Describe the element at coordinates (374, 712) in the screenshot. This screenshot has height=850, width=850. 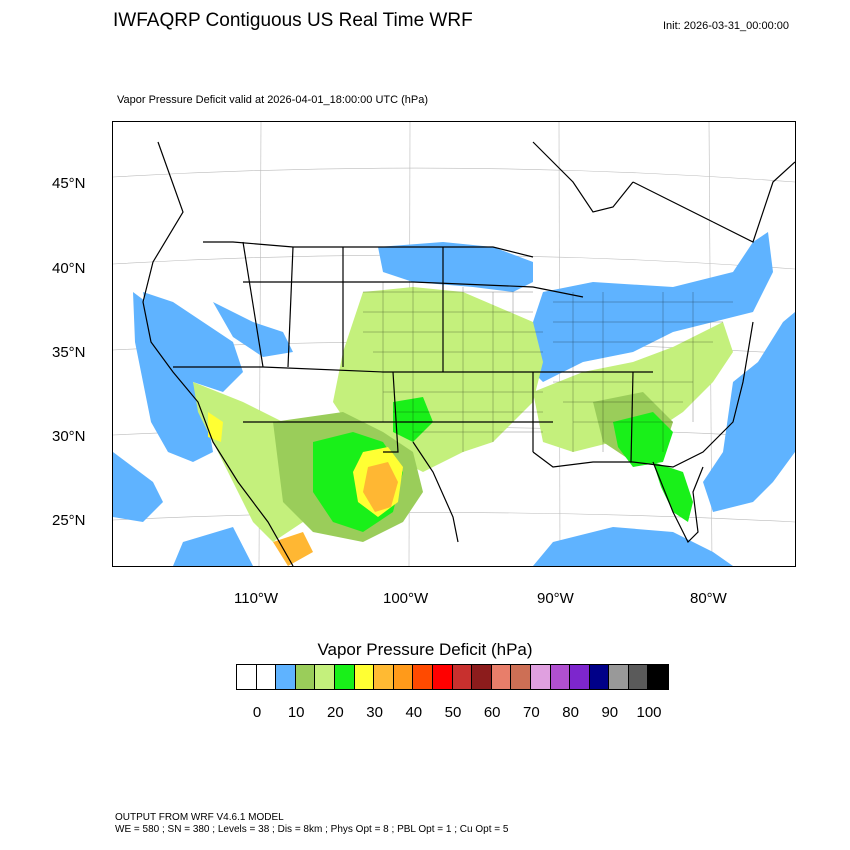
I see `colorbar-tick-label: 30` at that location.